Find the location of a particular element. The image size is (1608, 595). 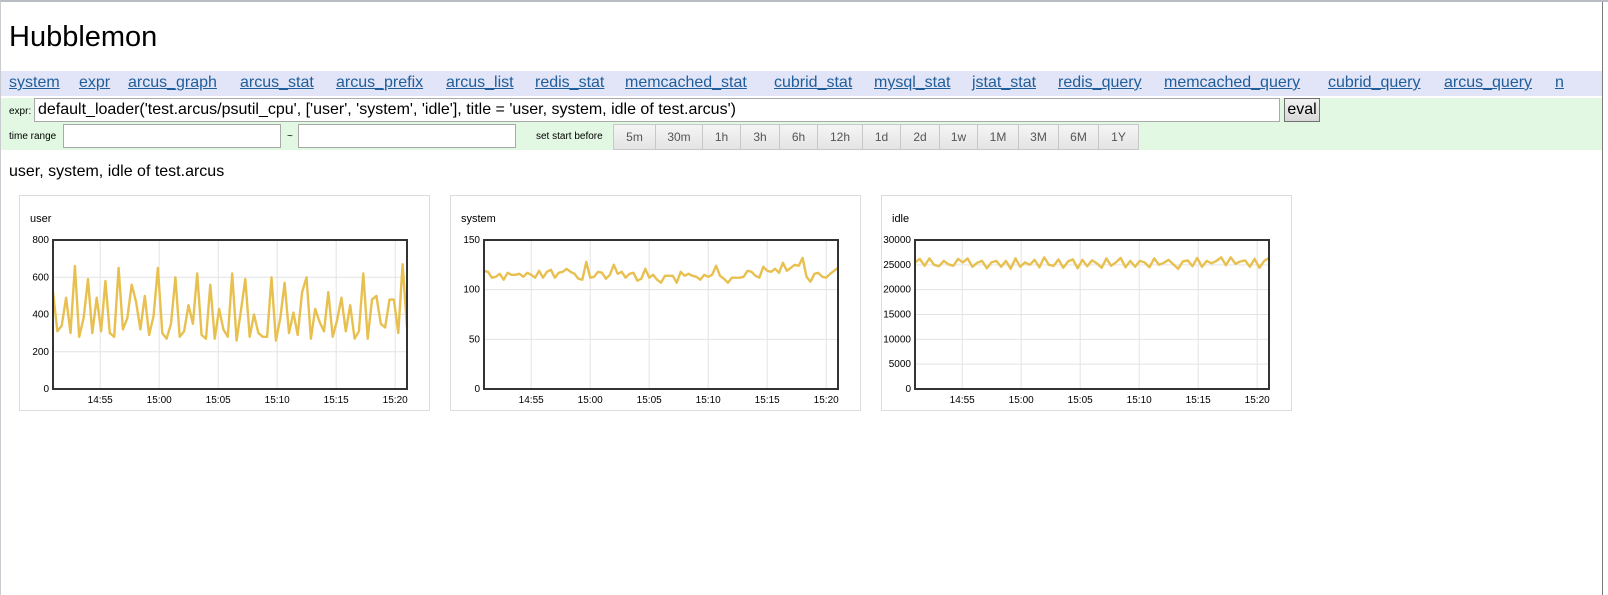

series-line-user is located at coordinates (230, 302).